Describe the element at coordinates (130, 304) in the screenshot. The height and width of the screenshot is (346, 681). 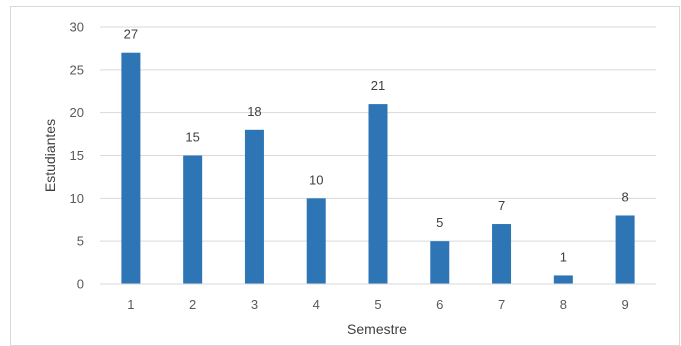
I see `x-tick-label: 1` at that location.